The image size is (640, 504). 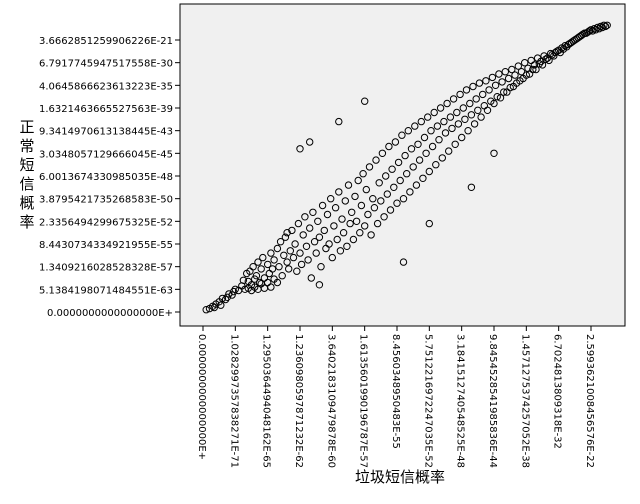 What do you see at coordinates (363, 401) in the screenshot?
I see `x-tick-label: 1.6135601990196787E-57` at bounding box center [363, 401].